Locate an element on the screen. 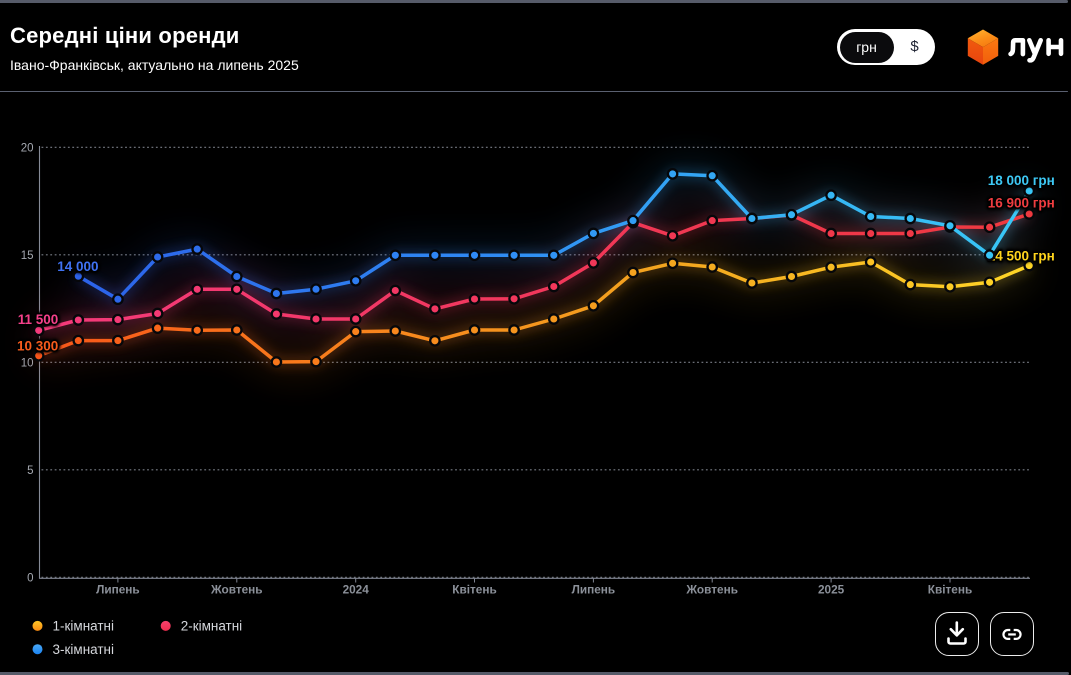 Image resolution: width=1071 pixels, height=675 pixels. svg-text: 16 900 грн is located at coordinates (1021, 203).